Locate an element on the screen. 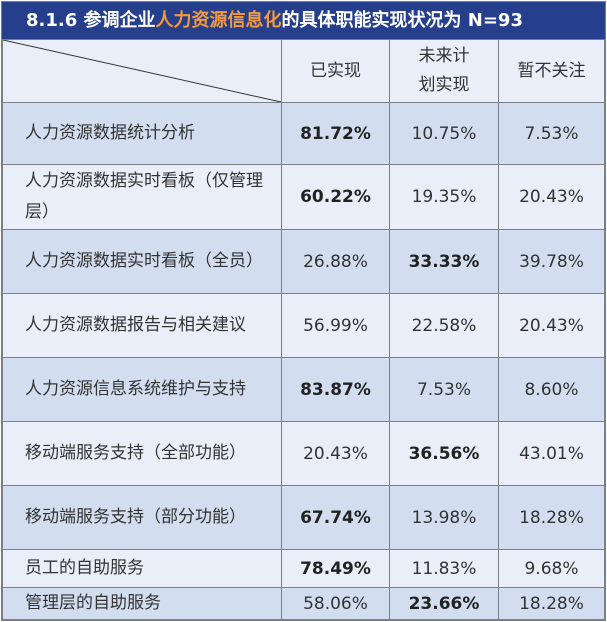  value-cell: 78.49% is located at coordinates (335, 568).